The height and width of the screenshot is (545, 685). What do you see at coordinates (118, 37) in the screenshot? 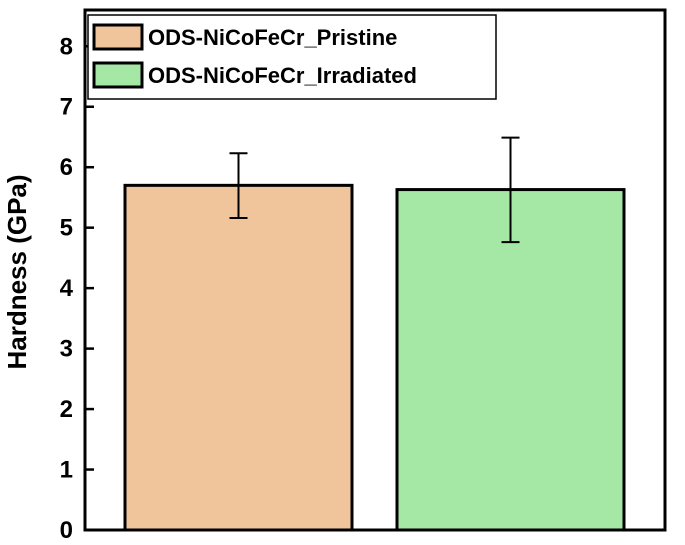
I see `legend-swatch-pristine` at bounding box center [118, 37].